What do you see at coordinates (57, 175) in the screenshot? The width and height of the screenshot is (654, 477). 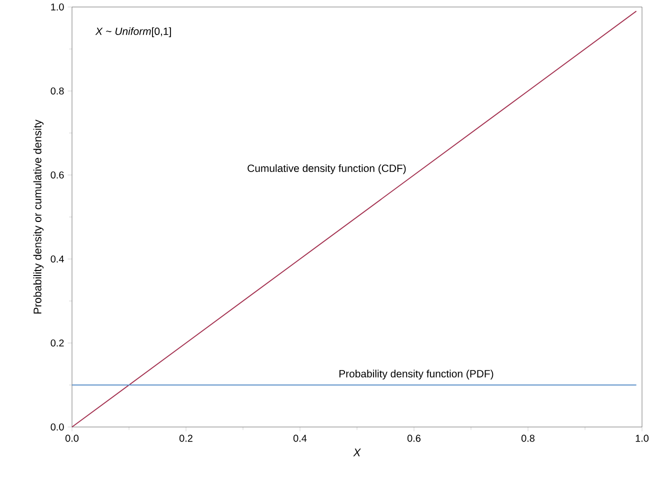 I see `y-tick-label: 0.6` at bounding box center [57, 175].